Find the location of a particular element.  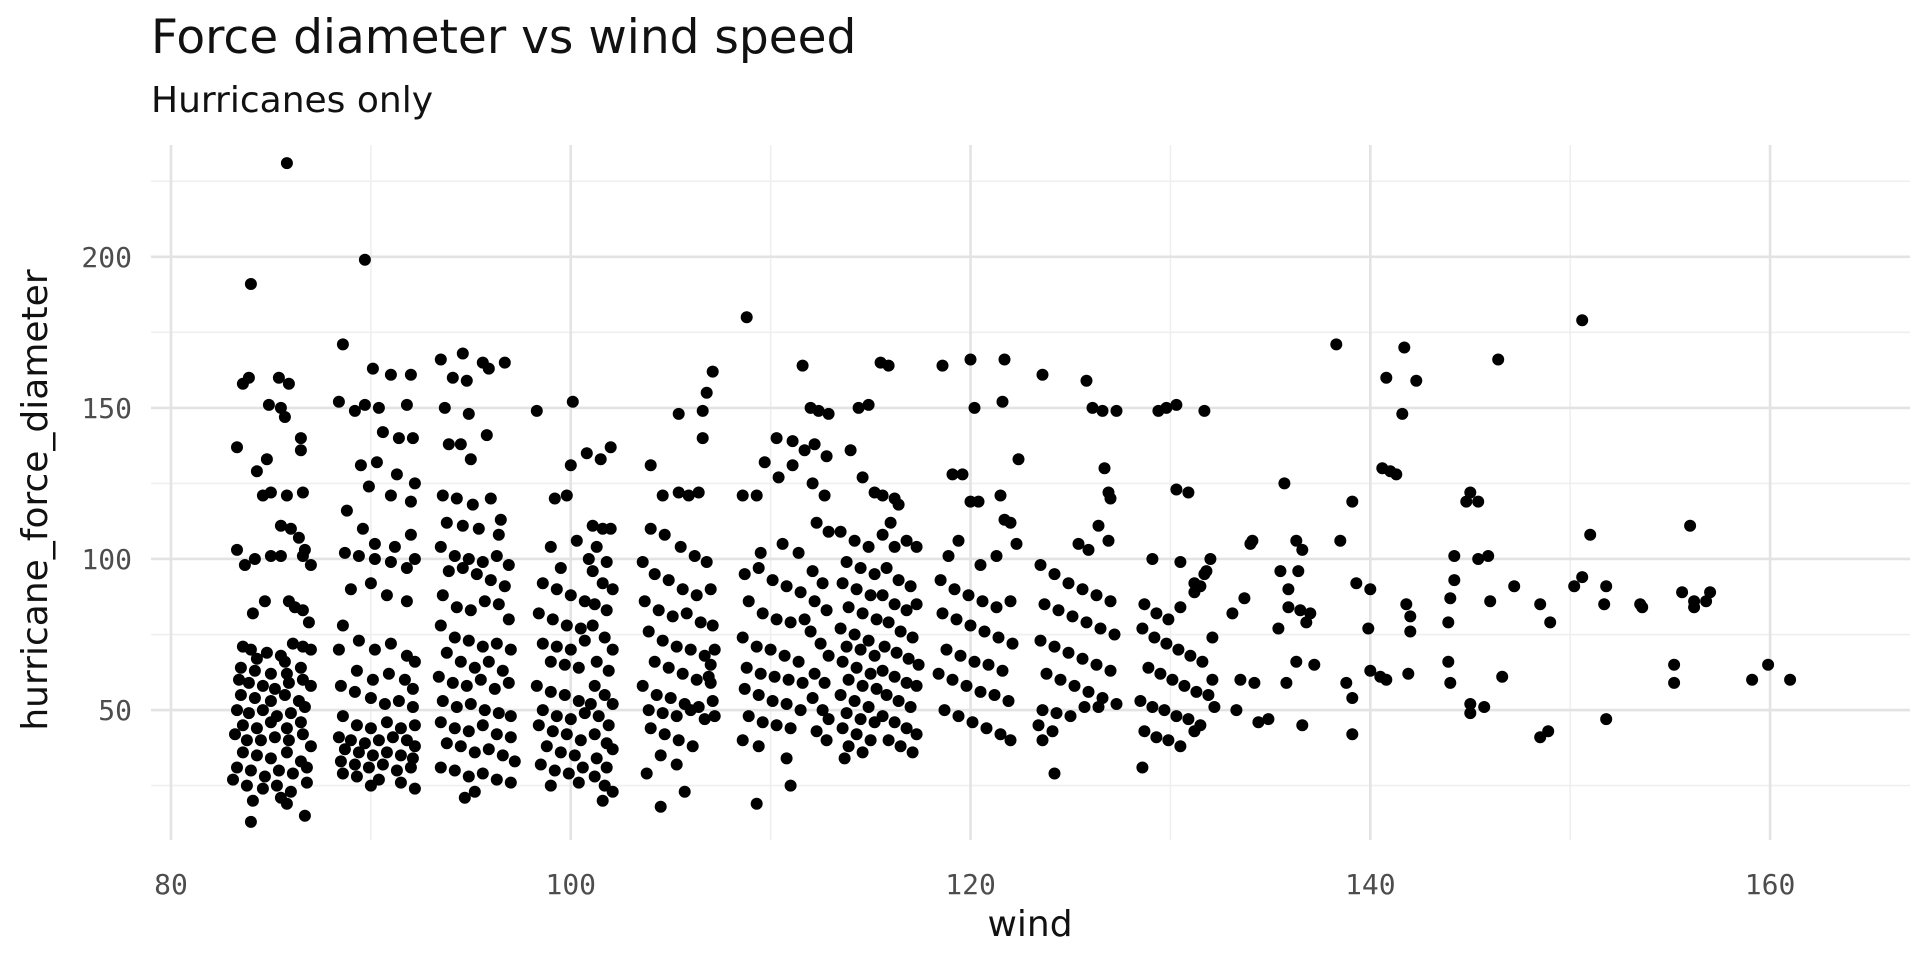

y-tick-labels: 50 100 150 200 is located at coordinates (106, 484).